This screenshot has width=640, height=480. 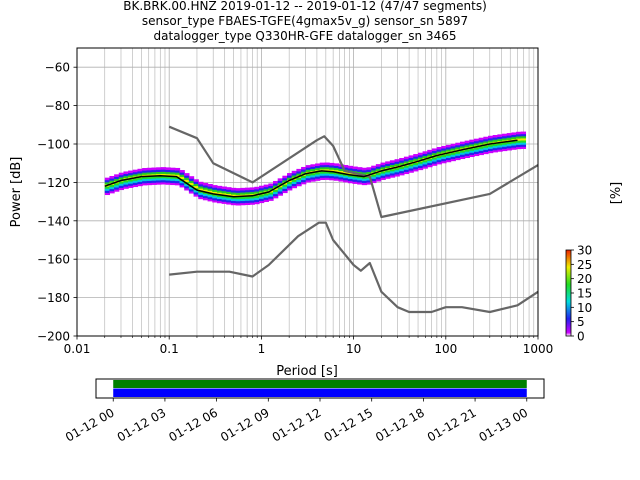 What do you see at coordinates (354, 267) in the screenshot?
I see `low-noise-model-line` at bounding box center [354, 267].